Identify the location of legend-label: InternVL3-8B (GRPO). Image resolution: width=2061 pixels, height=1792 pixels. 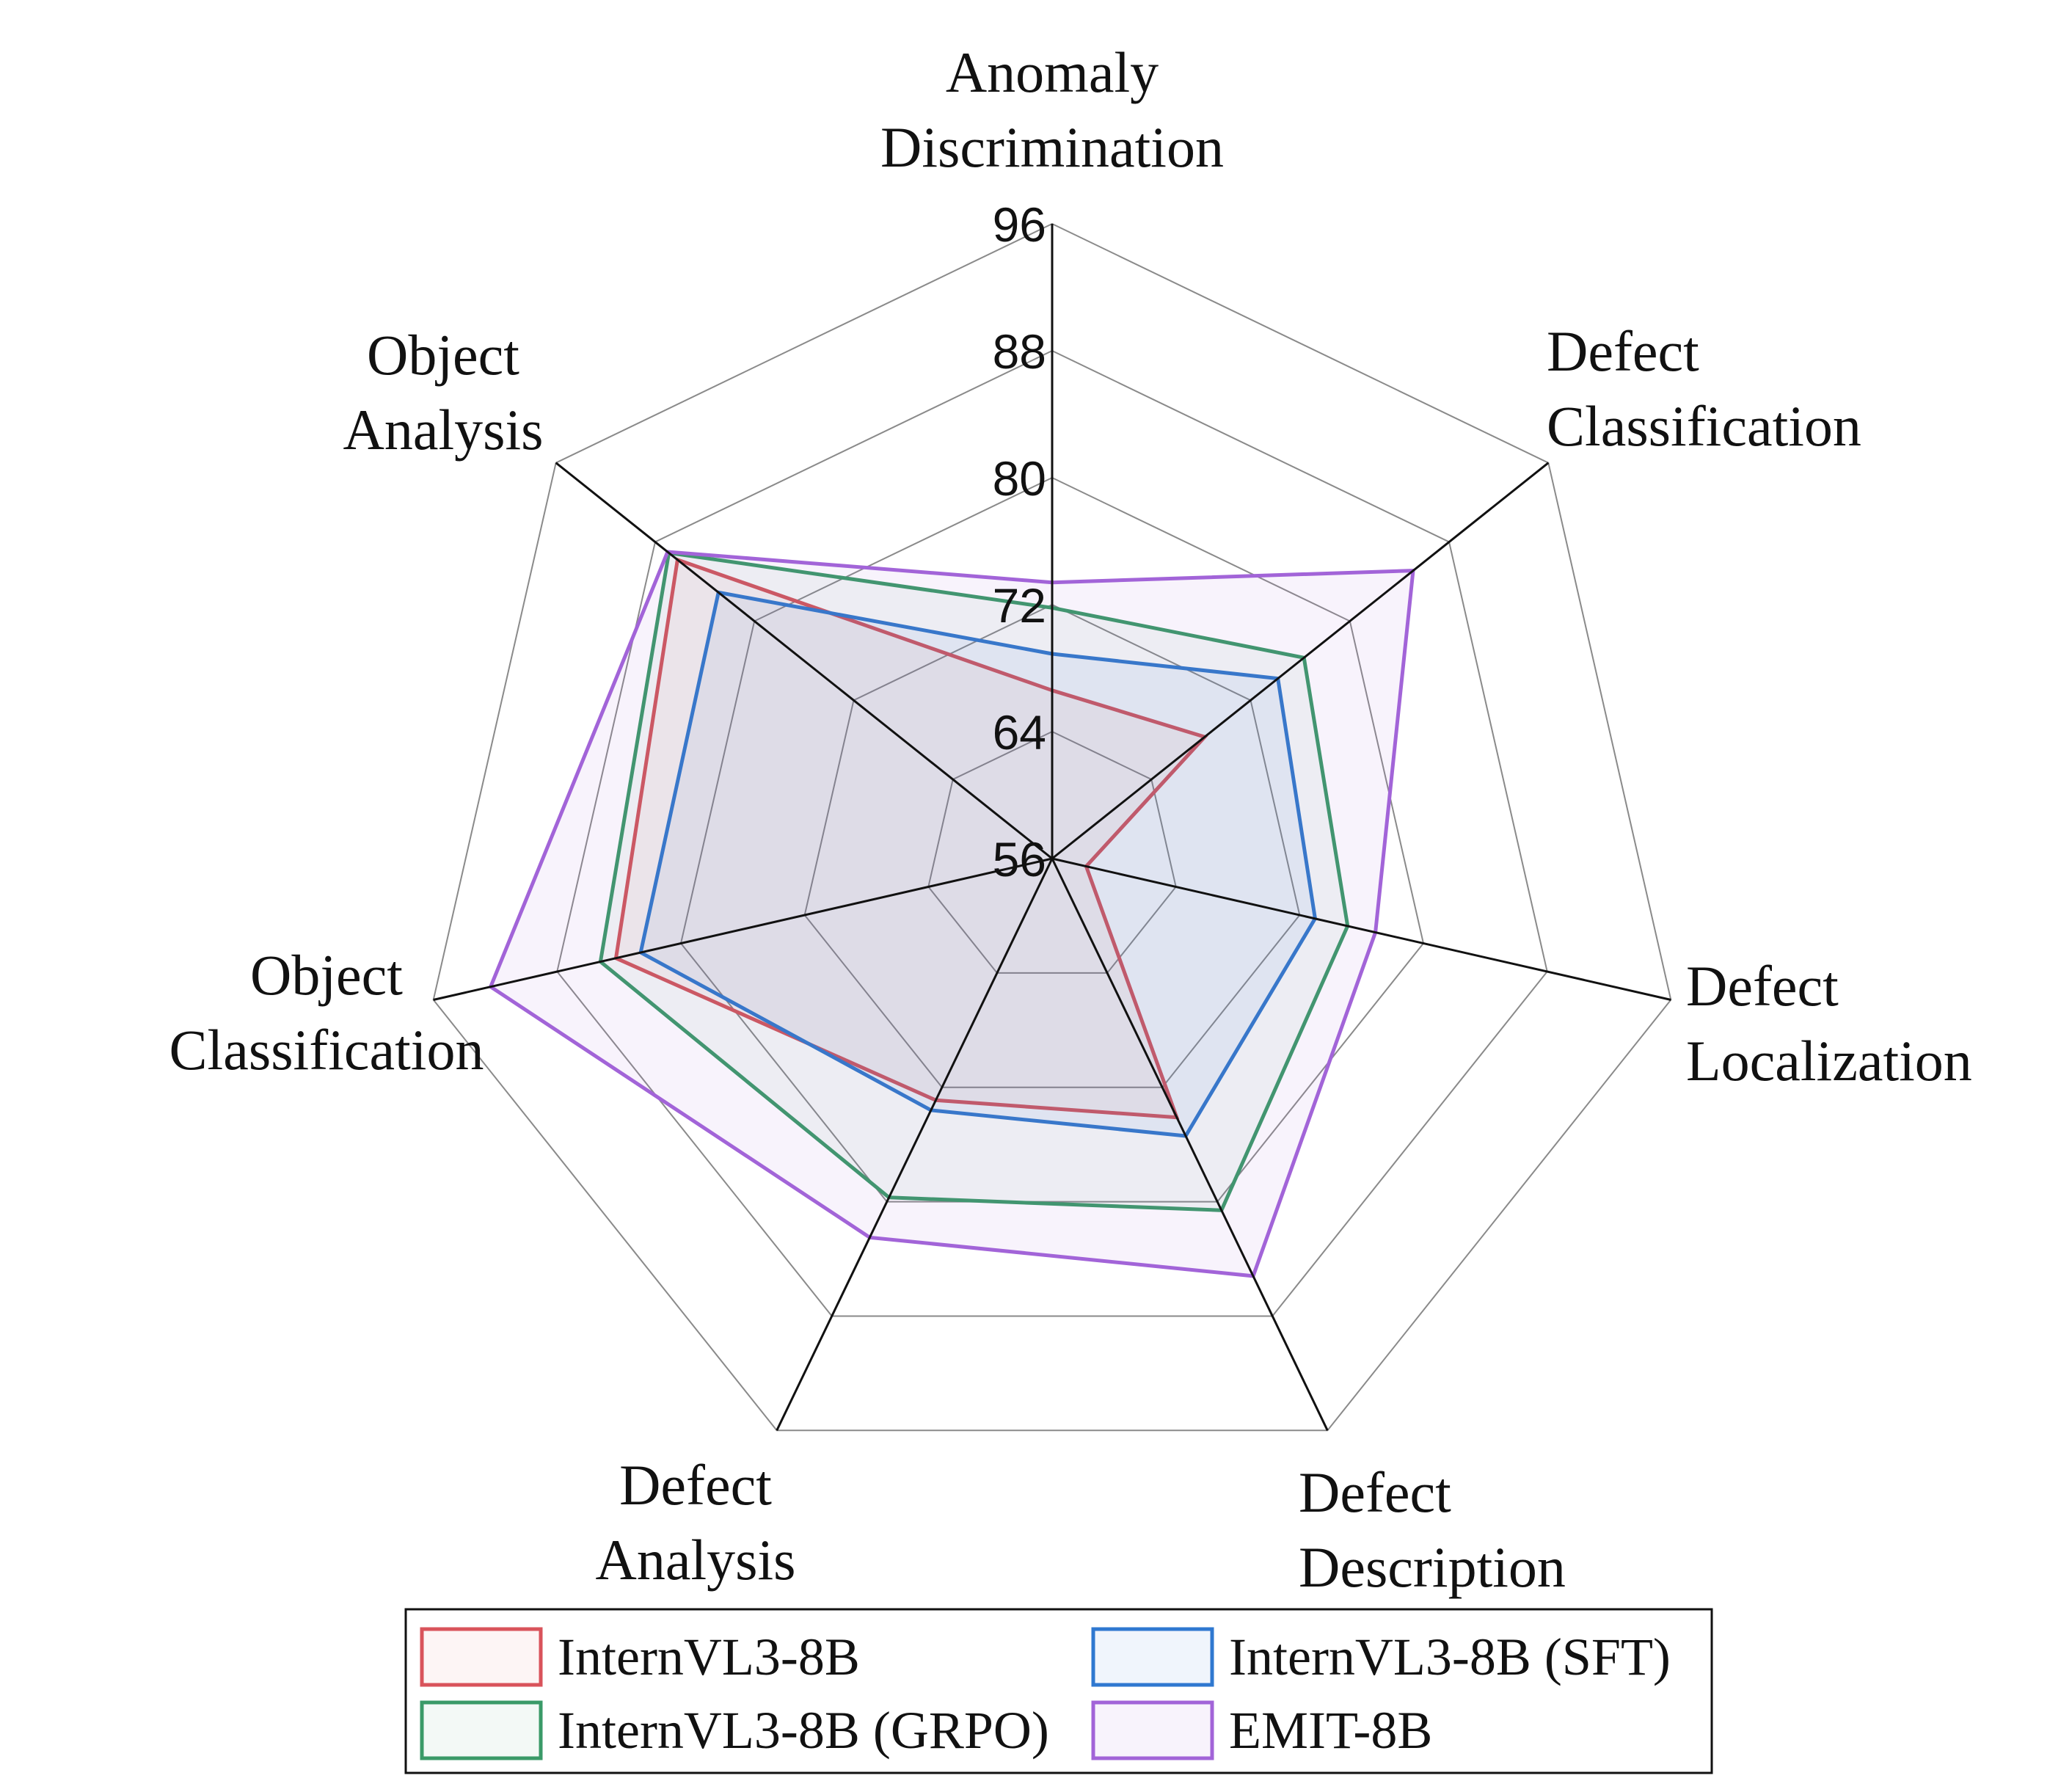
(803, 1730).